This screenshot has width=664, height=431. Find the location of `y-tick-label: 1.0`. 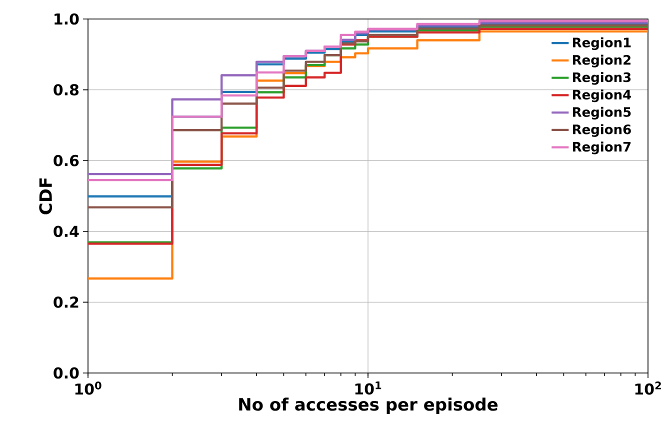

y-tick-label: 1.0 is located at coordinates (66, 19).